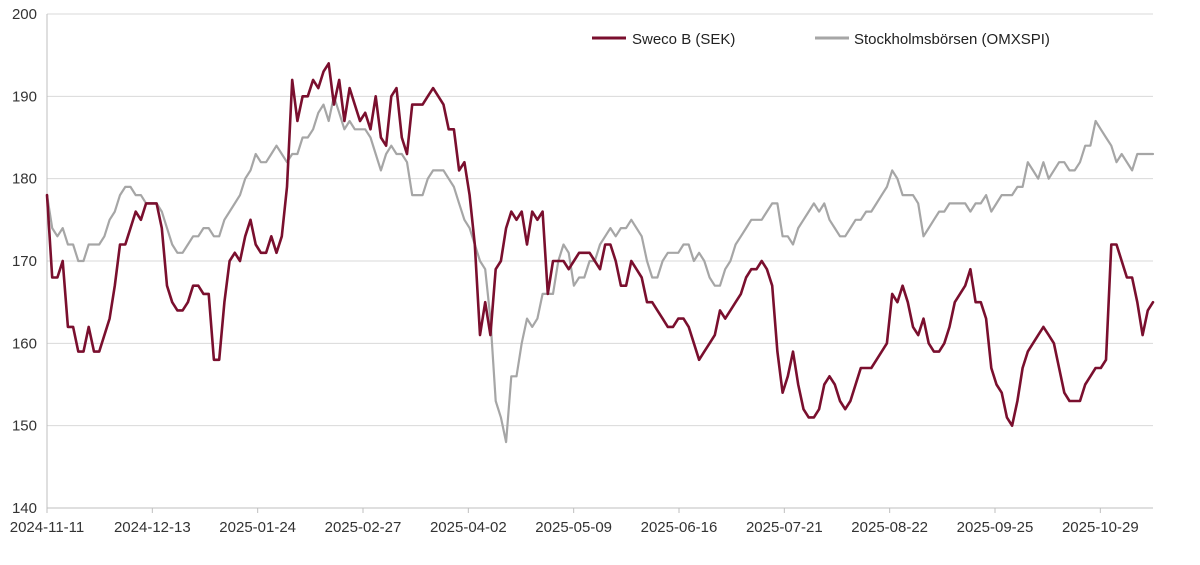 This screenshot has width=1200, height=565. What do you see at coordinates (995, 527) in the screenshot?
I see `x-tick-label: 2025-09-25` at bounding box center [995, 527].